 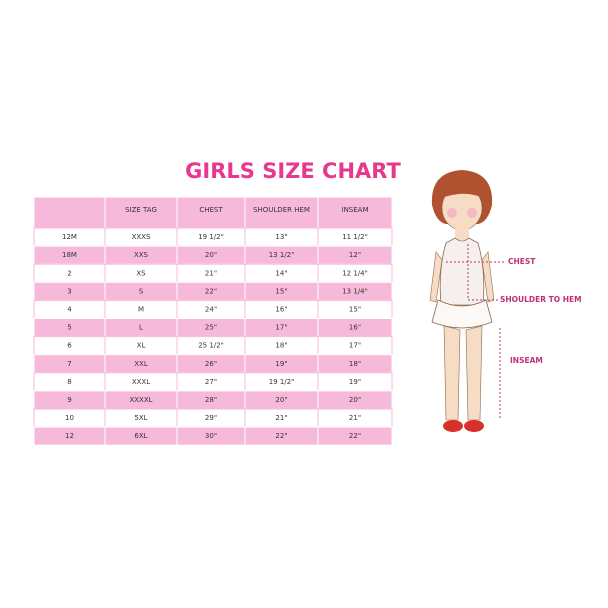 I want to click on cell-text: 27", so click(x=211, y=382).